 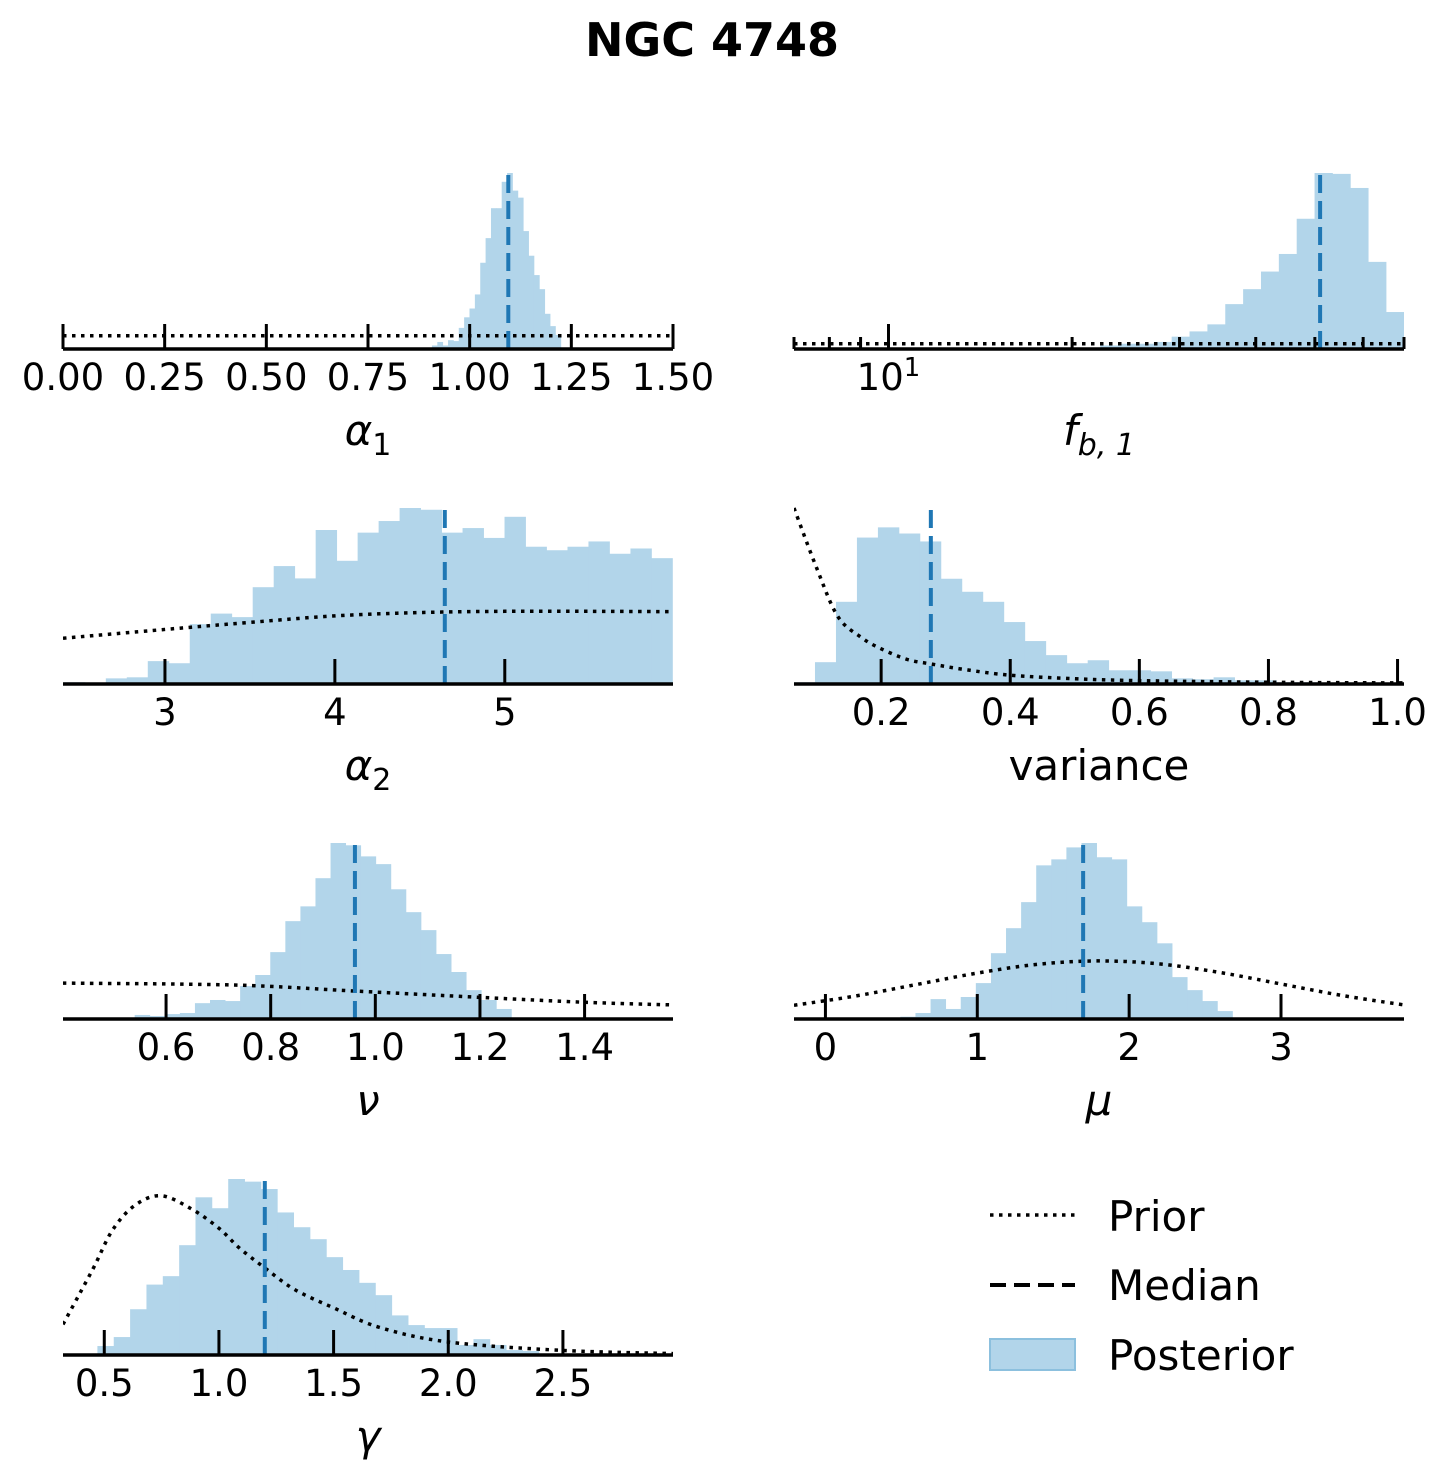 I want to click on panel-variance: 0.2 0.4 0.6 0.8 1.0 variance, so click(x=1110, y=648).